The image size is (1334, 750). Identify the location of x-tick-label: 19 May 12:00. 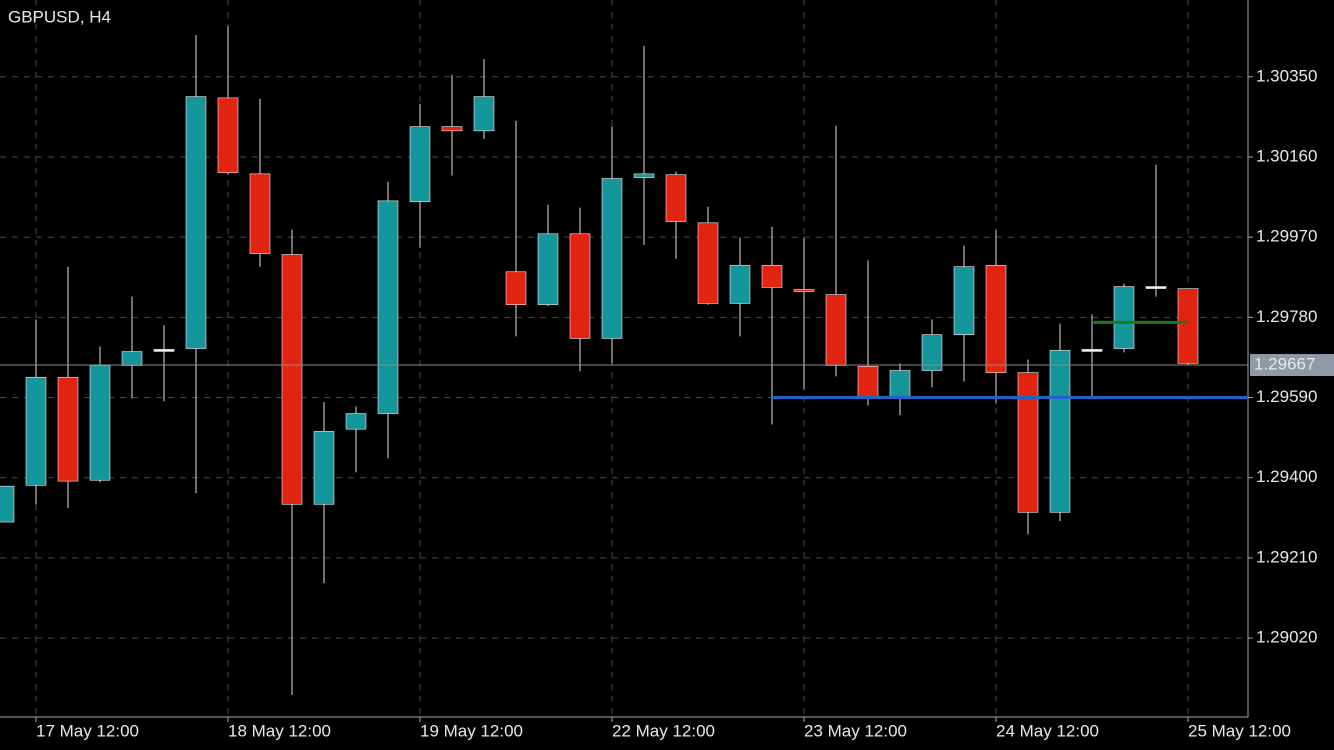
(471, 730).